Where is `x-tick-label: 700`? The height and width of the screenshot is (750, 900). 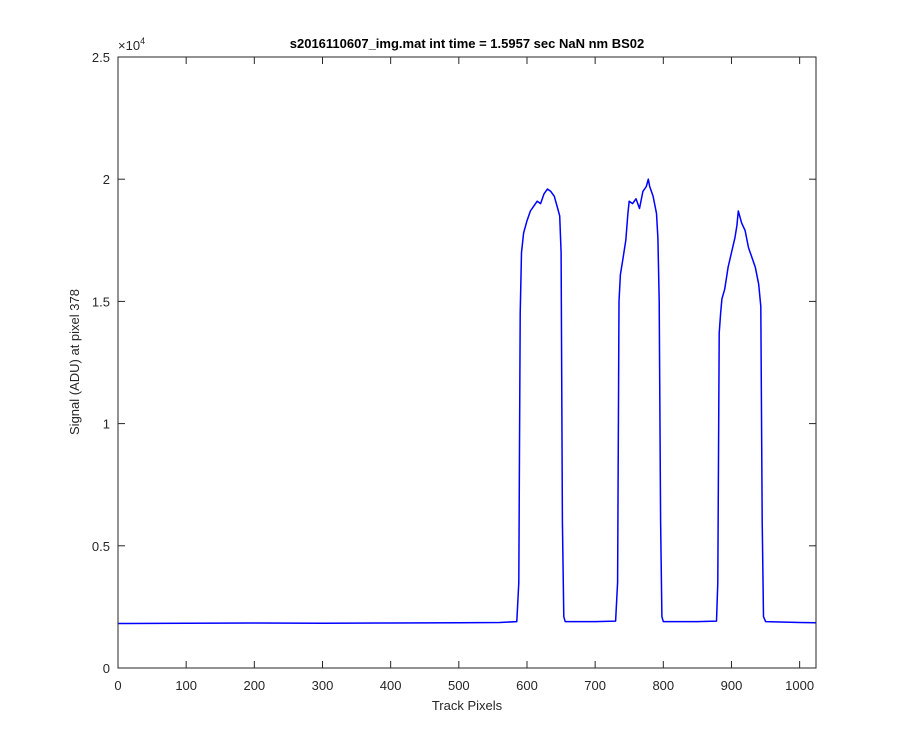 x-tick-label: 700 is located at coordinates (595, 685).